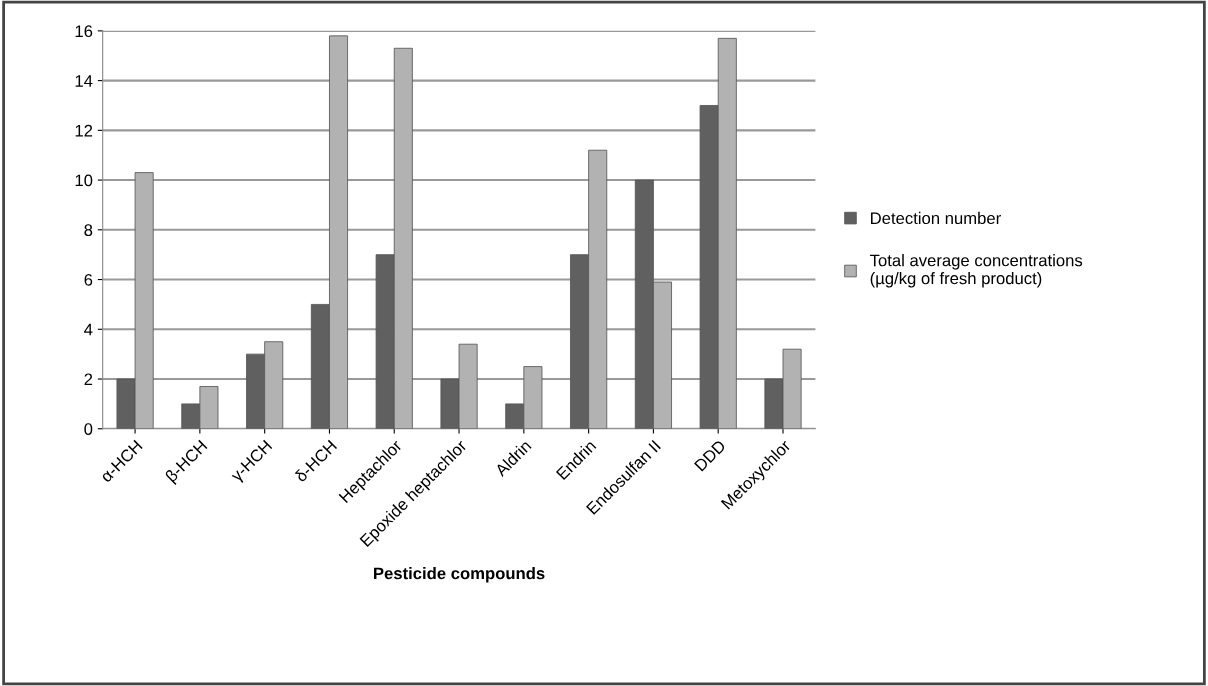 The image size is (1208, 686). I want to click on x-axis-title: Pesticide compounds, so click(459, 575).